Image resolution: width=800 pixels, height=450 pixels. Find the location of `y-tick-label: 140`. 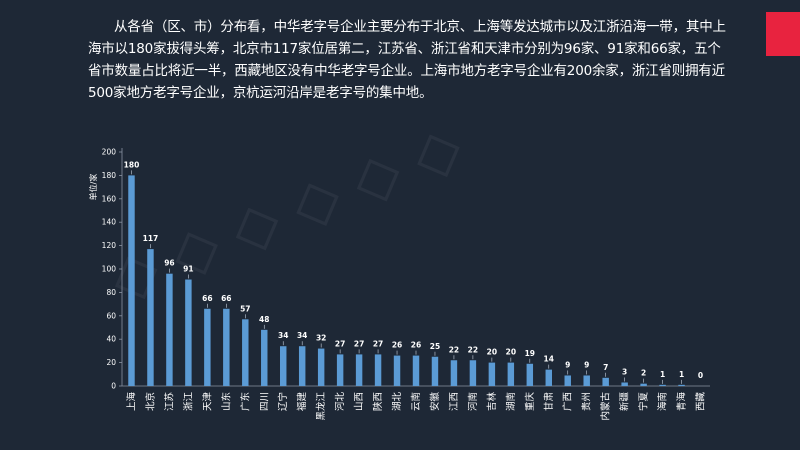

y-tick-label: 140 is located at coordinates (109, 222).